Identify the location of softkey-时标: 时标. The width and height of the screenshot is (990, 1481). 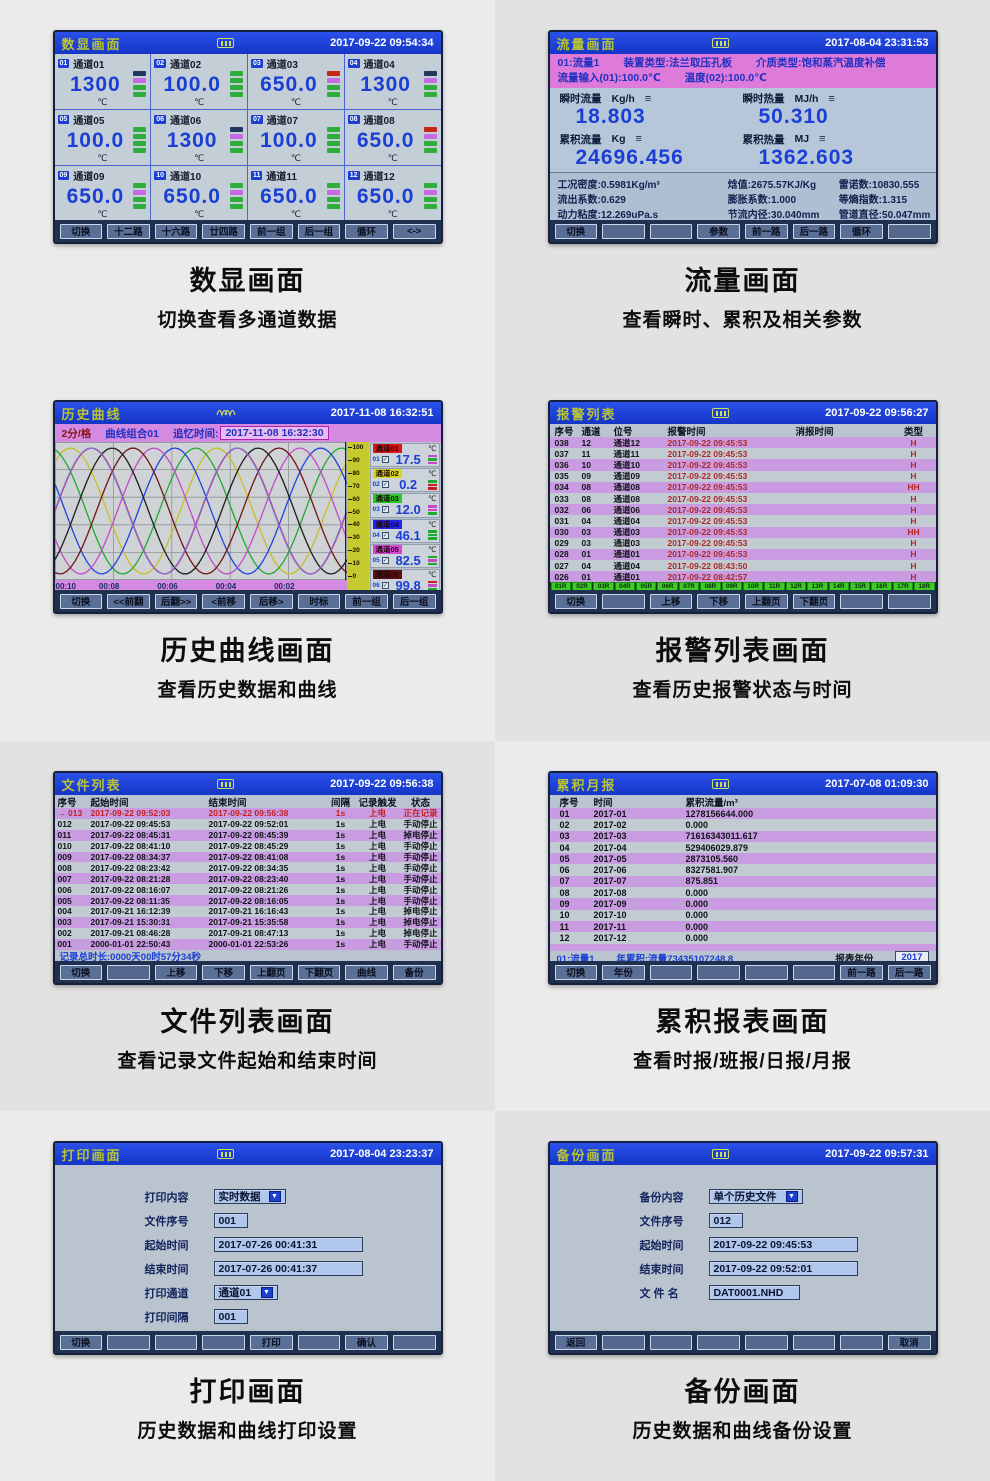
(319, 601).